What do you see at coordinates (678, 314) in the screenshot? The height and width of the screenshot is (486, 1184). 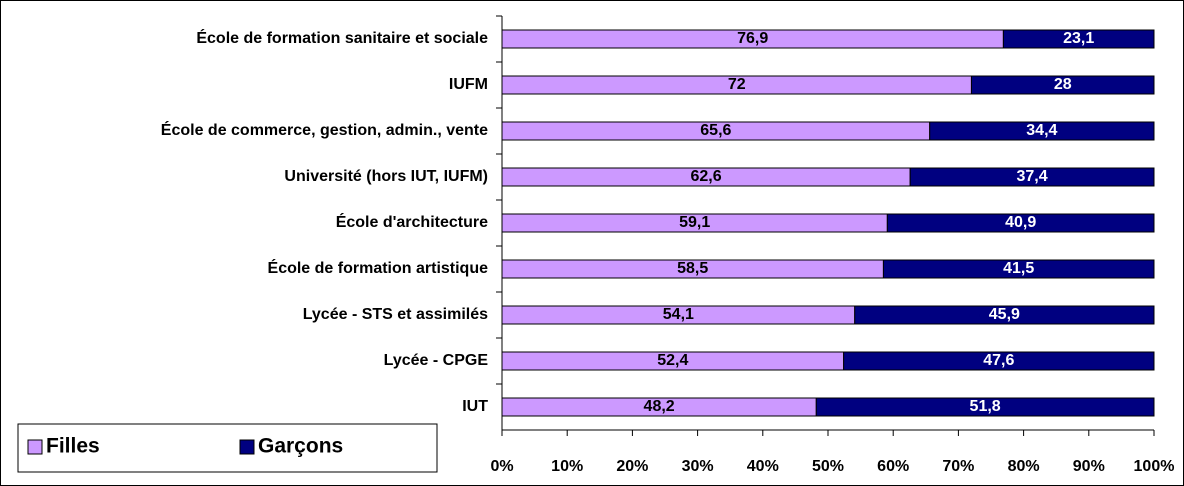 I see `data-label: 54,1` at bounding box center [678, 314].